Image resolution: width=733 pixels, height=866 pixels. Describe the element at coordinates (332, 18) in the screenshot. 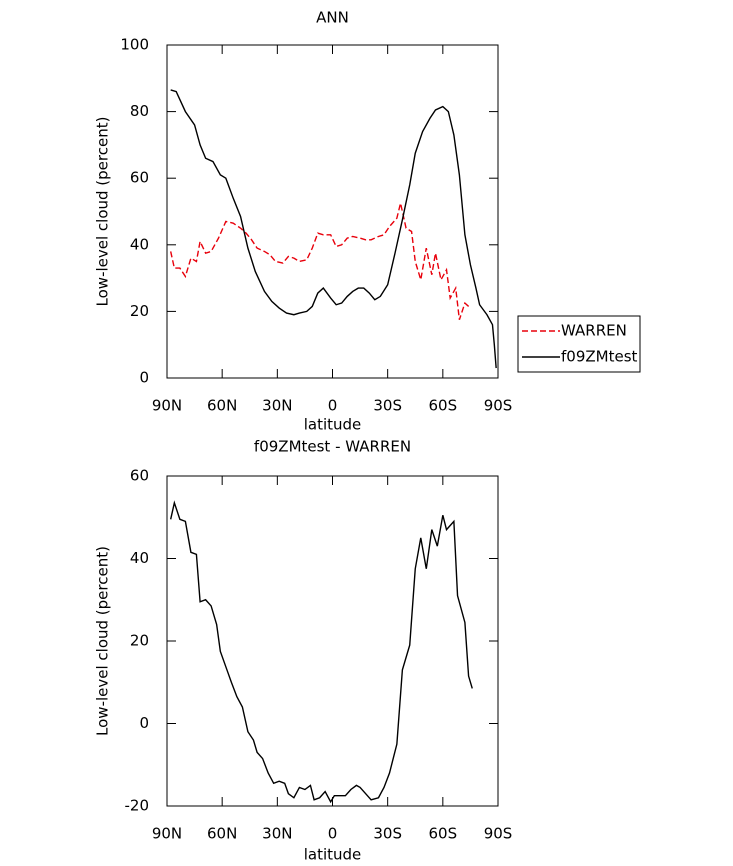

I see `chart-title: ANN` at that location.